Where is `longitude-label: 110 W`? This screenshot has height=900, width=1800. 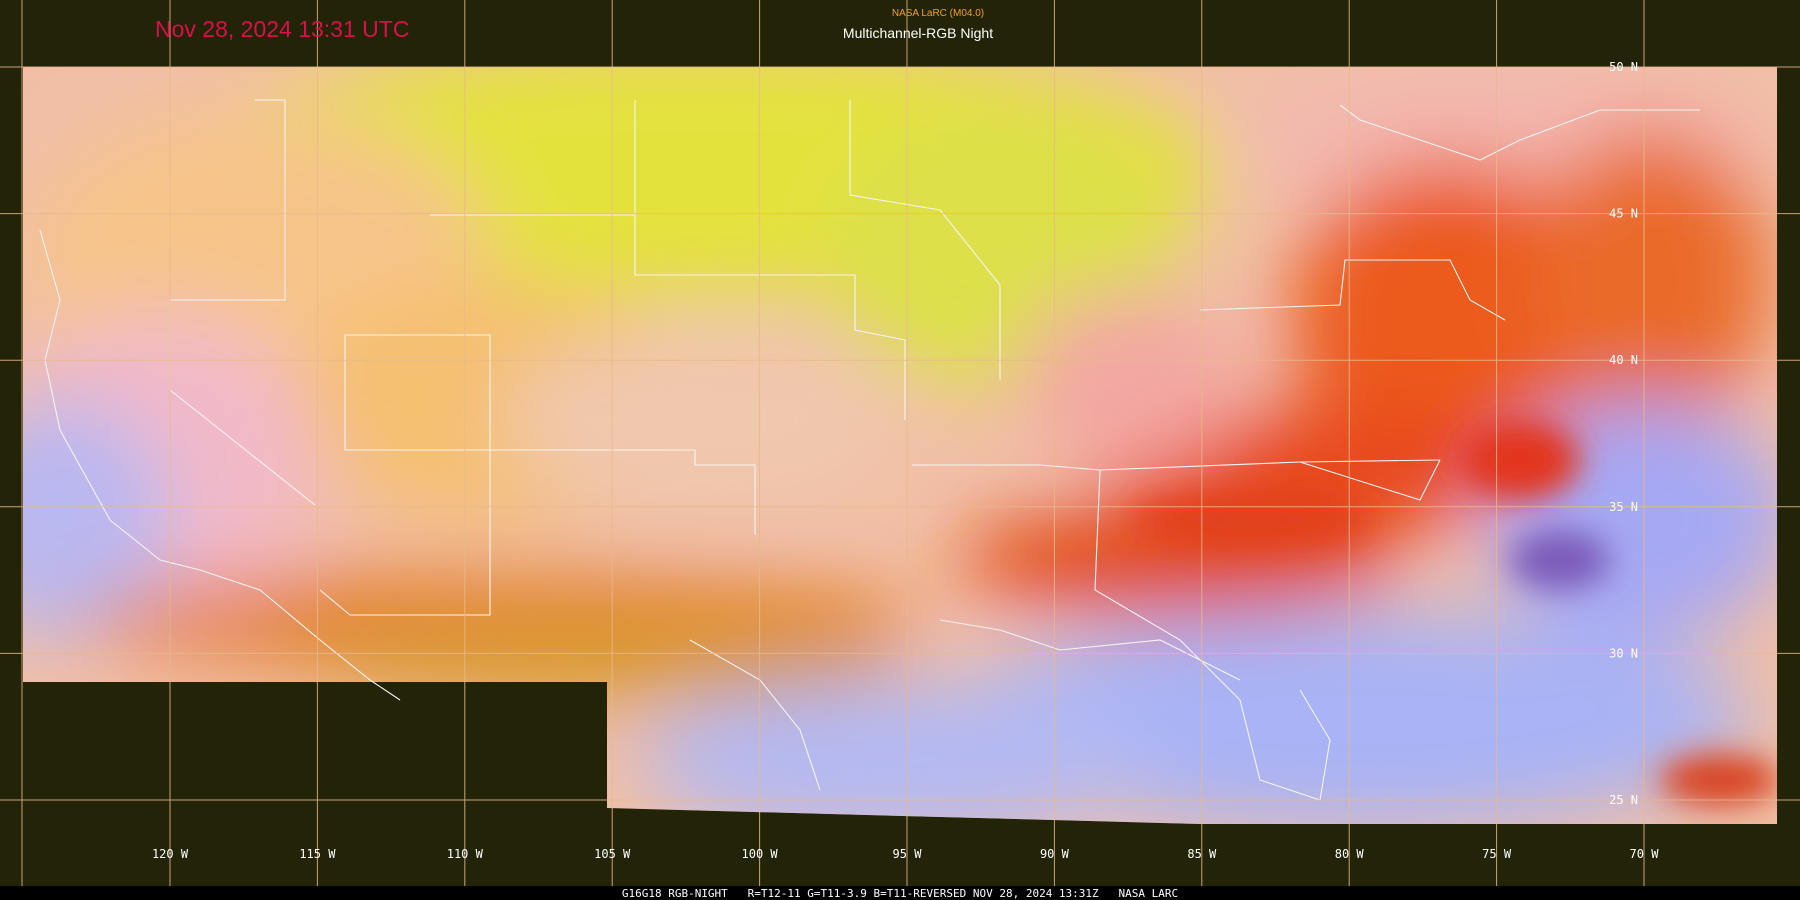
longitude-label: 110 W is located at coordinates (465, 854).